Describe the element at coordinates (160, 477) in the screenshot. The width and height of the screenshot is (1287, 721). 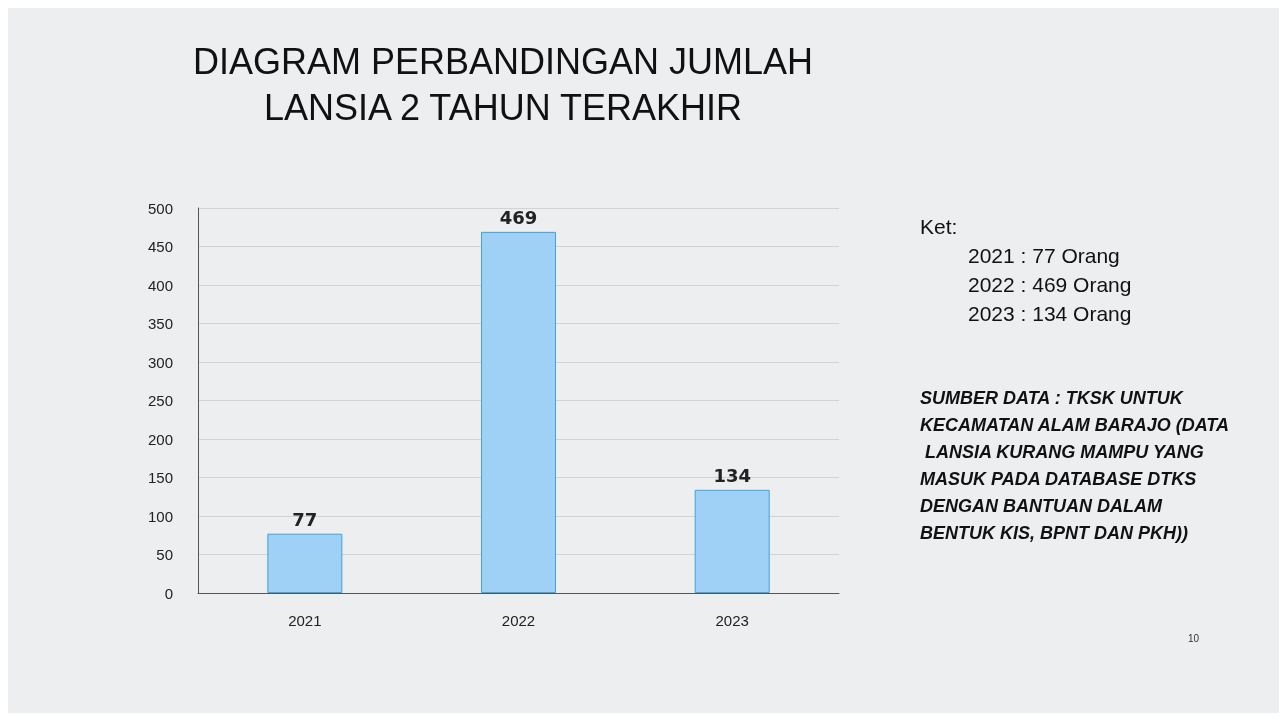
I see `y-tick-label: 150` at that location.